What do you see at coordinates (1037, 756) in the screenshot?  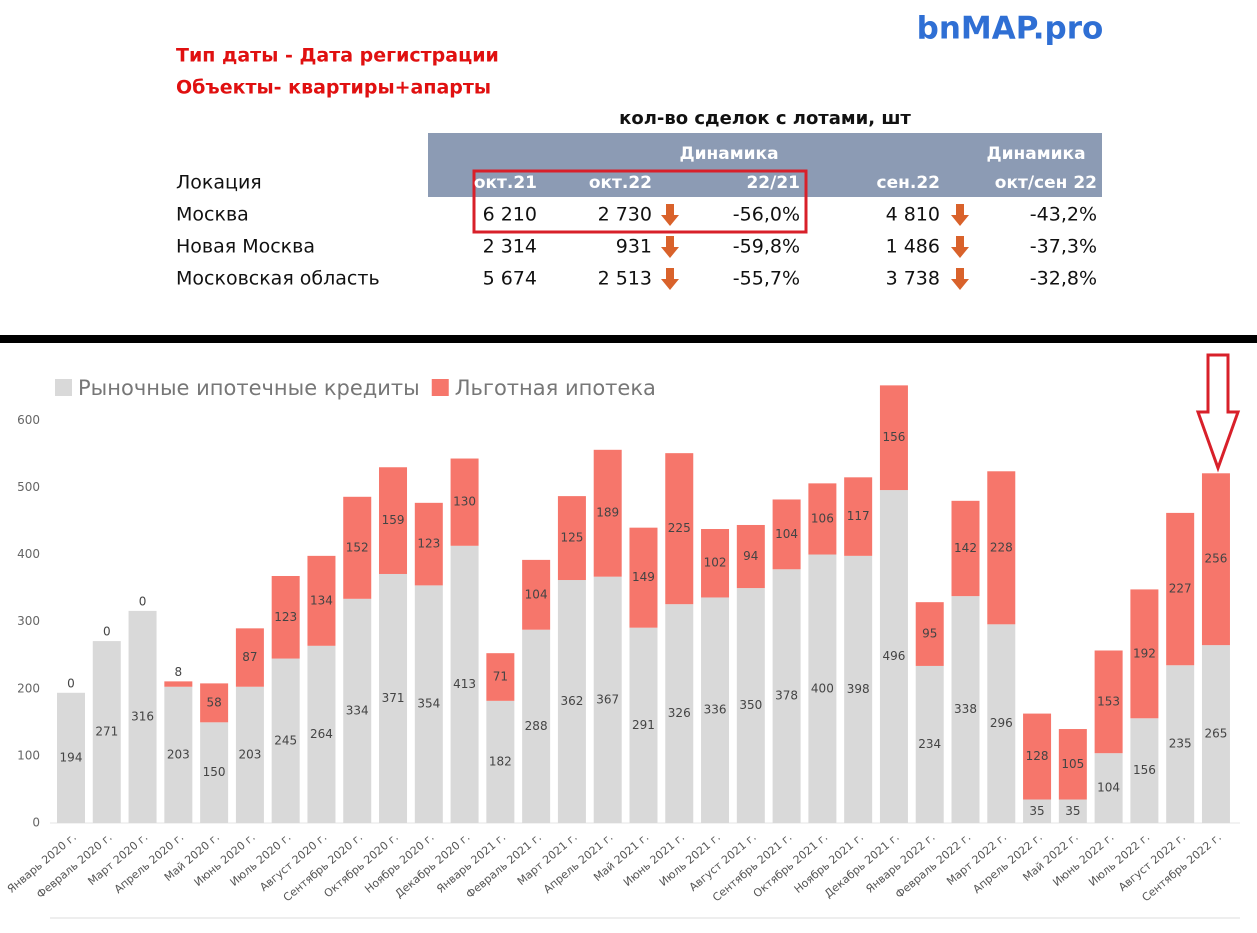 I see `value-label: 128` at bounding box center [1037, 756].